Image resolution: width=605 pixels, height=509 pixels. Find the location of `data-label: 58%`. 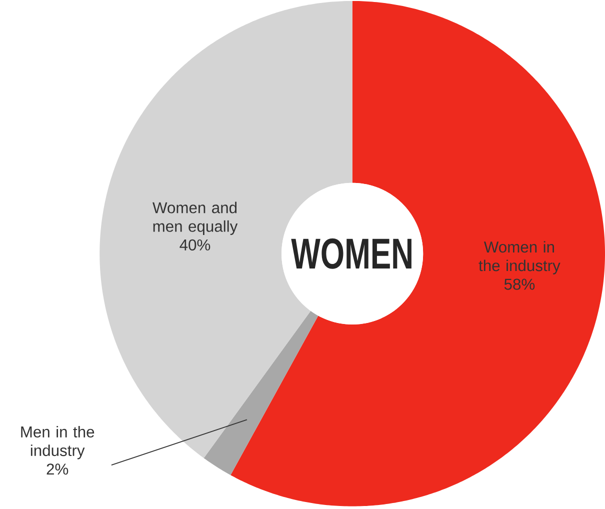

data-label: 58% is located at coordinates (519, 284).